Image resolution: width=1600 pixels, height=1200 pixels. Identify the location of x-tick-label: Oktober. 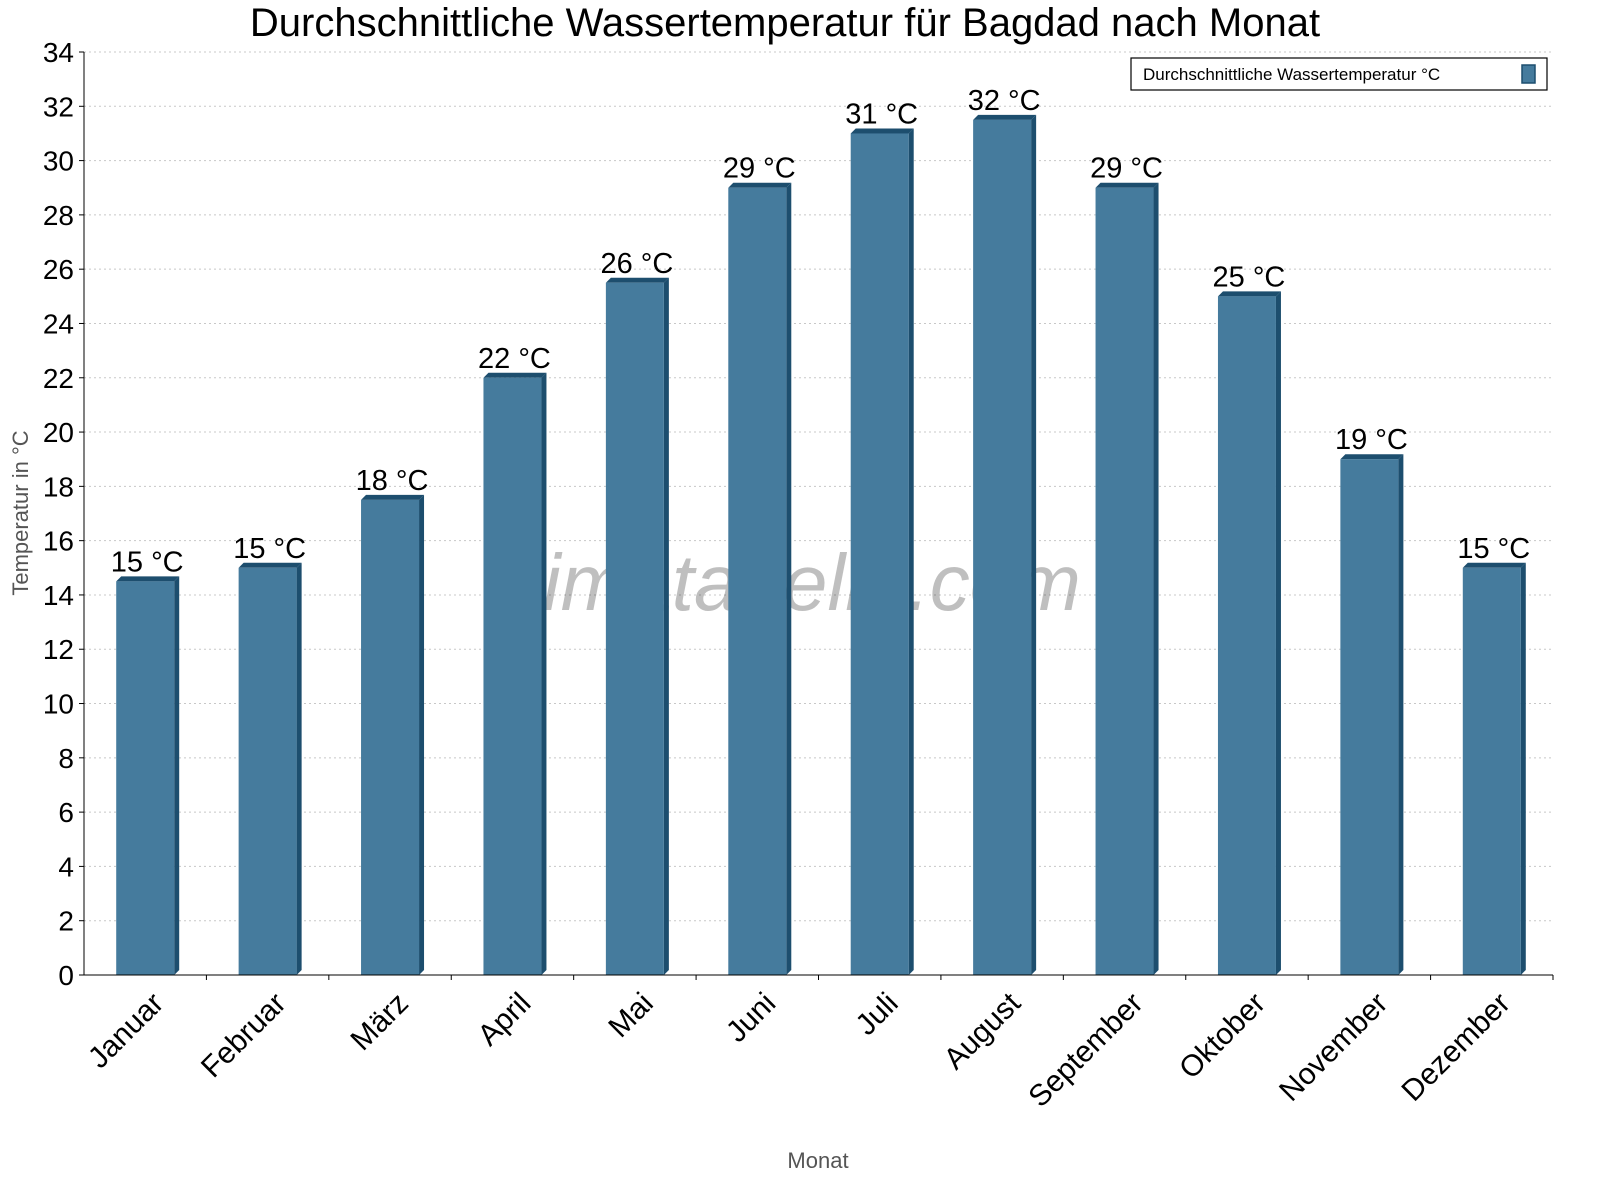
(1222, 1036).